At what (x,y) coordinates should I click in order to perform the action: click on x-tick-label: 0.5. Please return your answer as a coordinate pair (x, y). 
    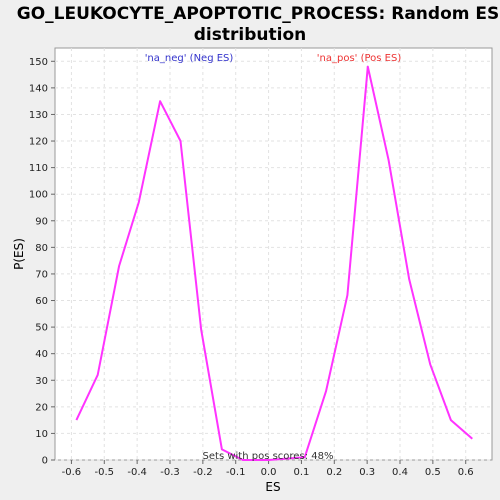
    Looking at the image, I should click on (433, 472).